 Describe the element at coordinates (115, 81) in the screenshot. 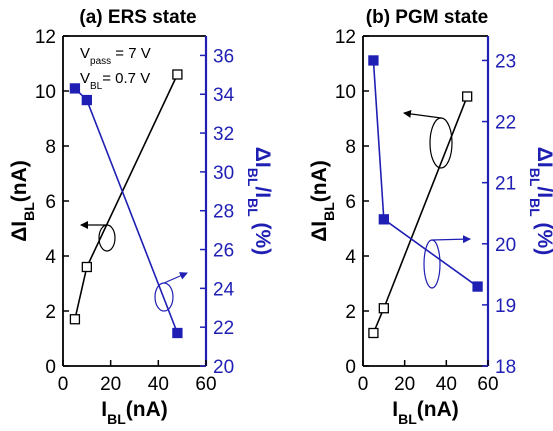

I see `annotation-text: VBL= 0.7 V` at that location.